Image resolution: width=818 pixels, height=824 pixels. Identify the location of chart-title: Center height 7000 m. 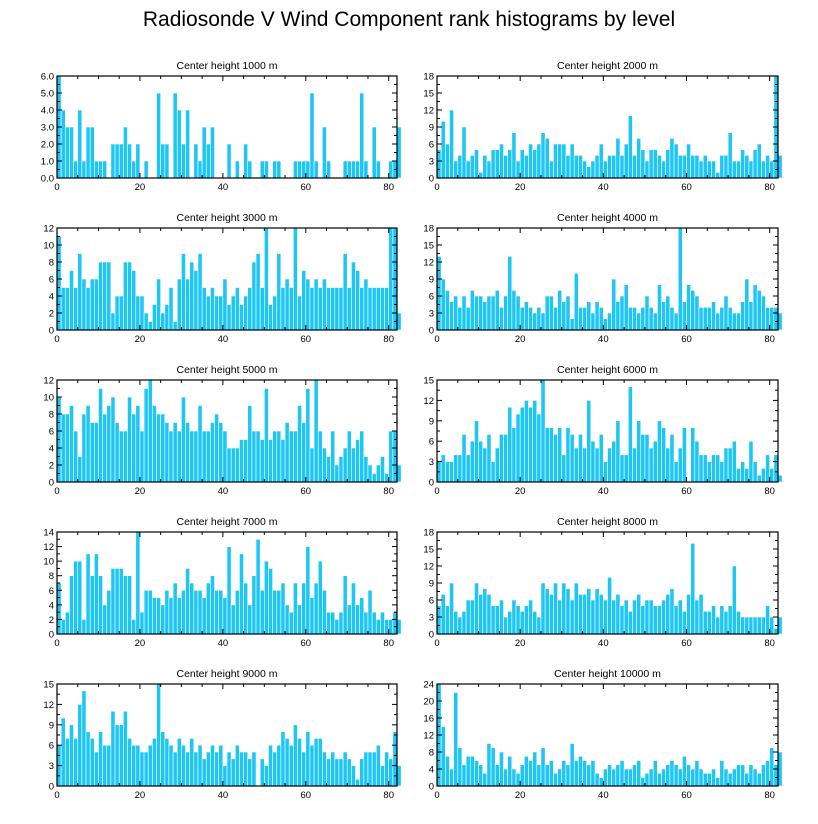
(227, 522).